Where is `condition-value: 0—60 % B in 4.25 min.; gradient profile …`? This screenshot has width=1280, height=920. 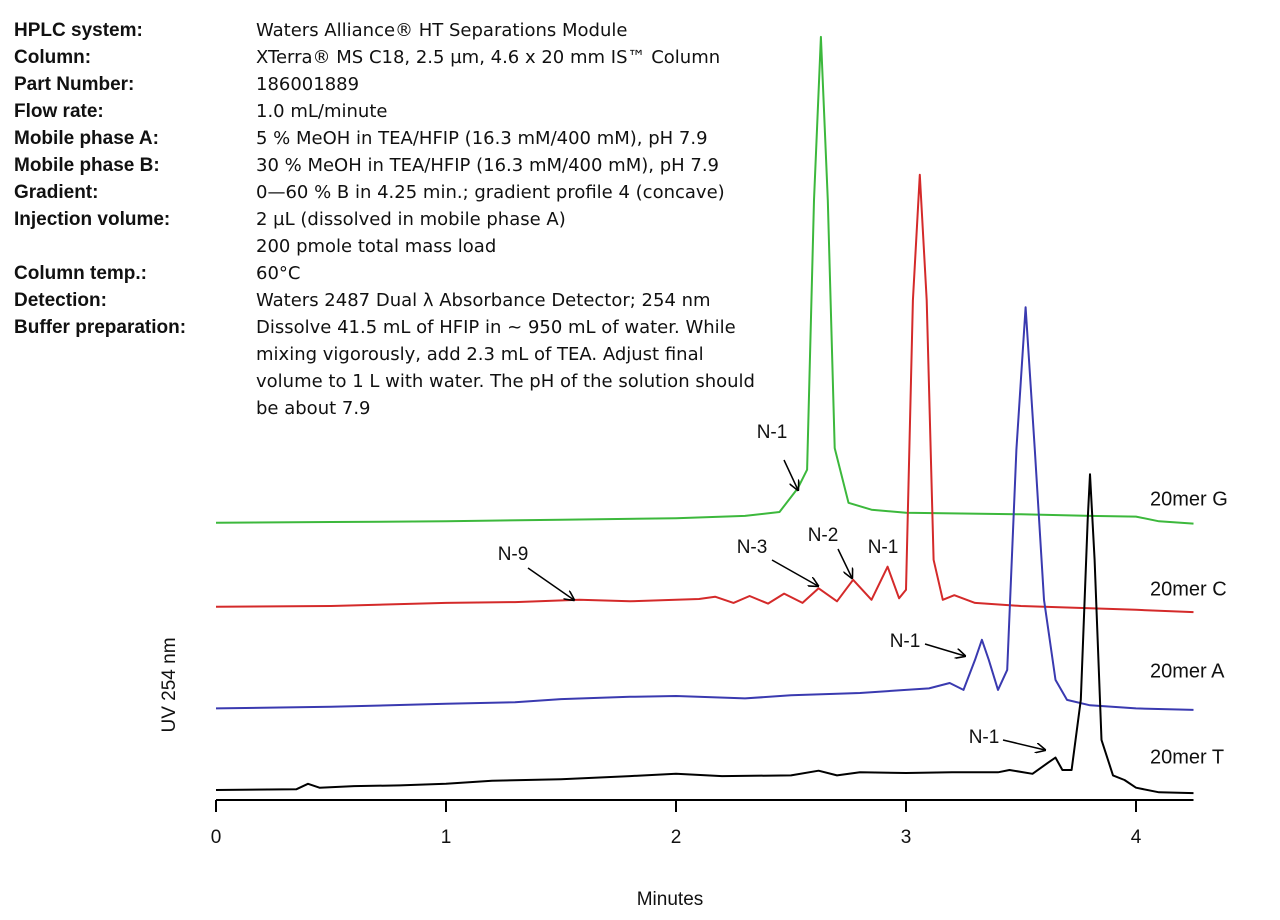 condition-value: 0—60 % B in 4.25 min.; gradient profile … is located at coordinates (490, 192).